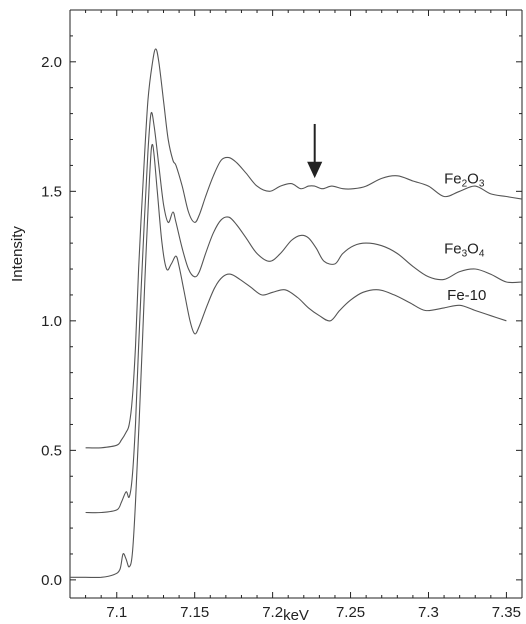 The width and height of the screenshot is (526, 624). I want to click on annotations, so click(315, 151).